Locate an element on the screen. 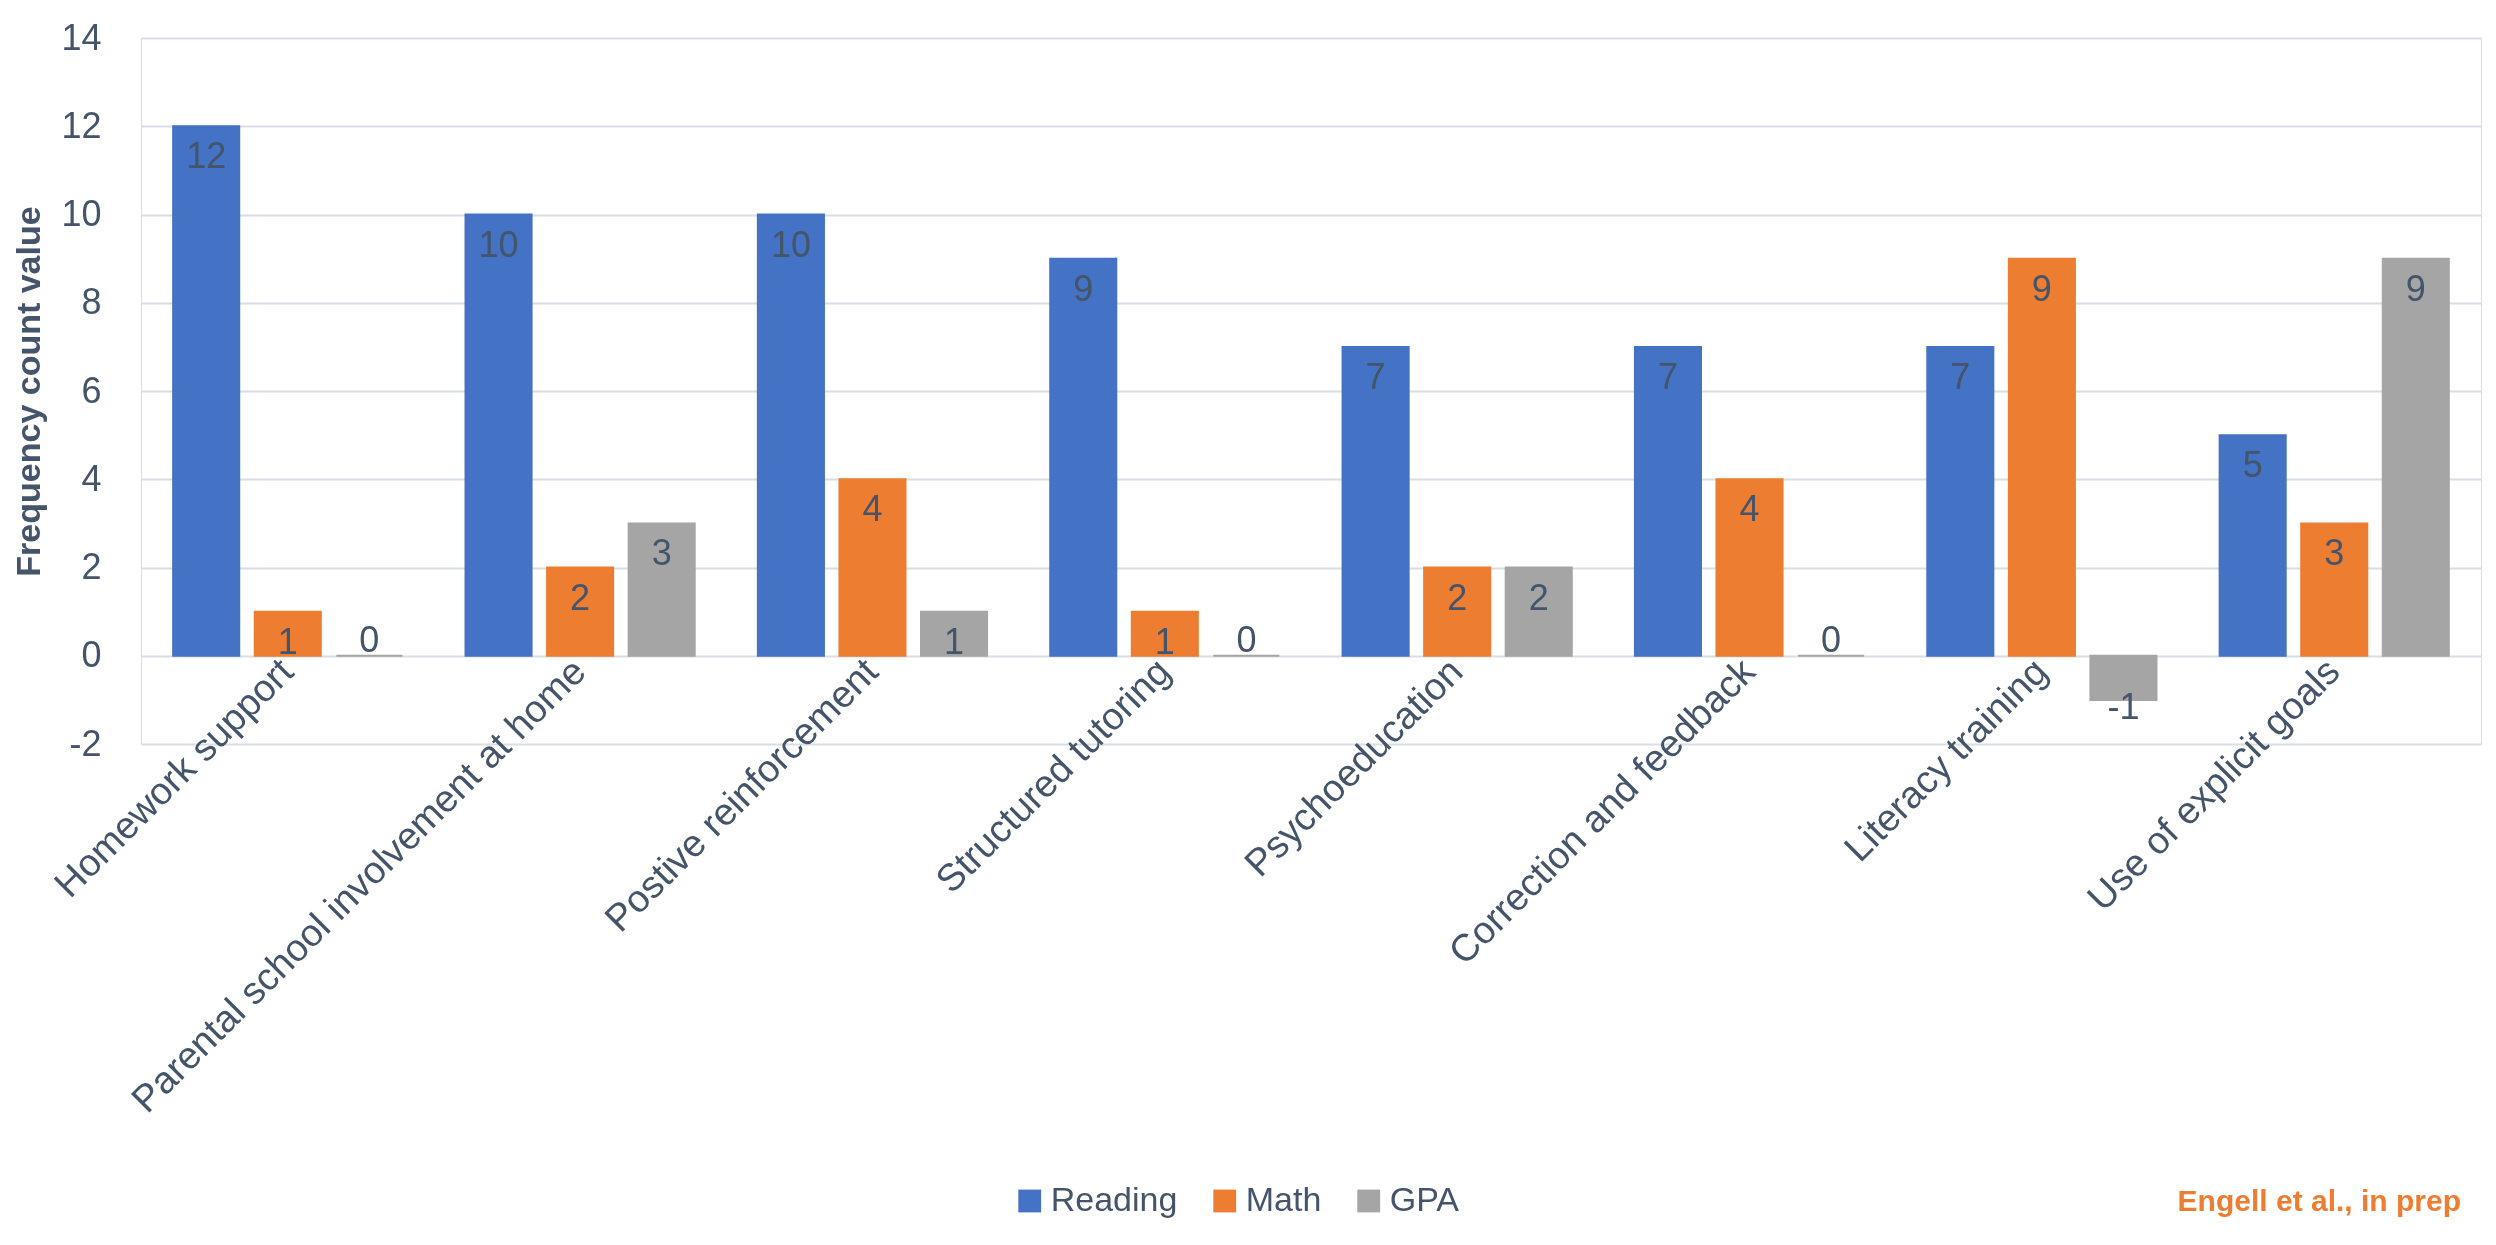  y-tick-label: 2 is located at coordinates (91, 566).